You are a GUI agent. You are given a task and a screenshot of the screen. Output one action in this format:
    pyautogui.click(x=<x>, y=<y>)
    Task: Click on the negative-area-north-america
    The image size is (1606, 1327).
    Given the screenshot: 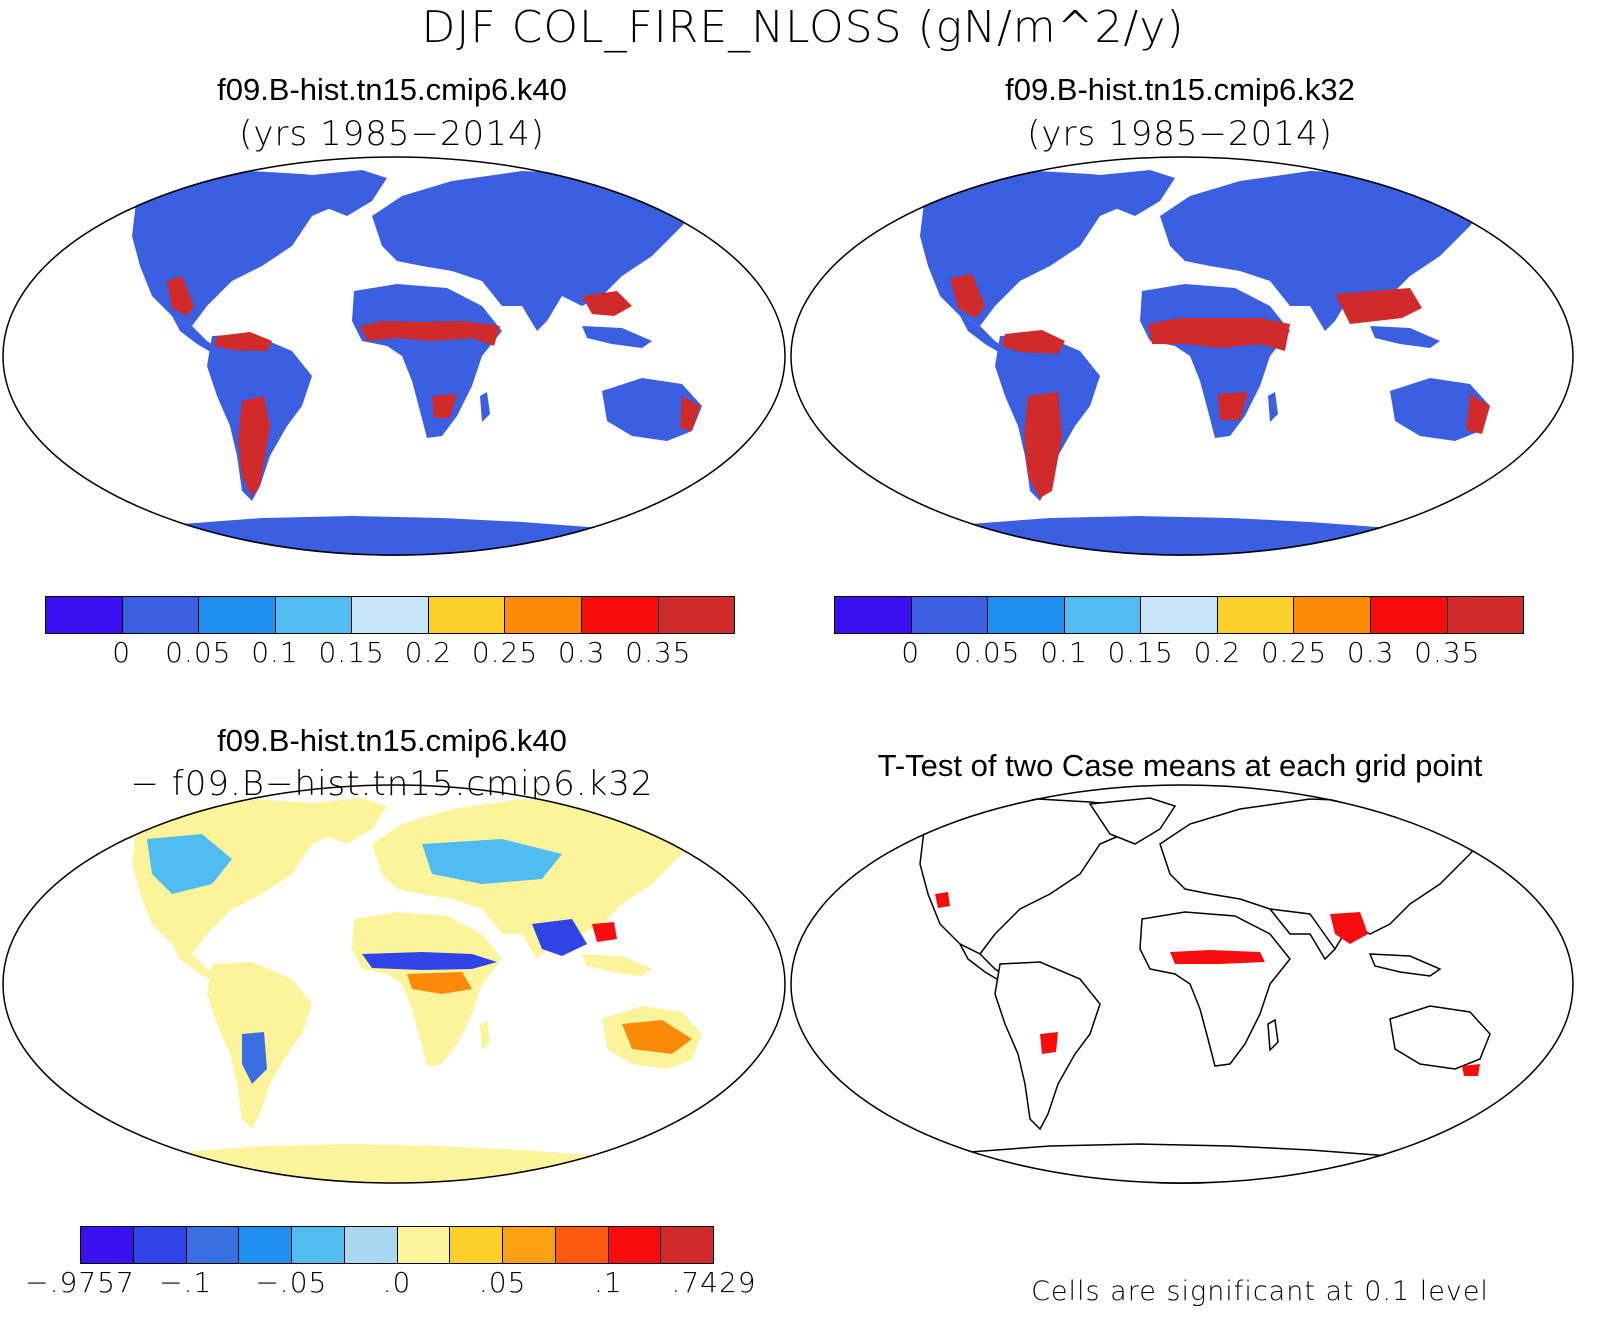 What is the action you would take?
    pyautogui.click(x=189, y=864)
    